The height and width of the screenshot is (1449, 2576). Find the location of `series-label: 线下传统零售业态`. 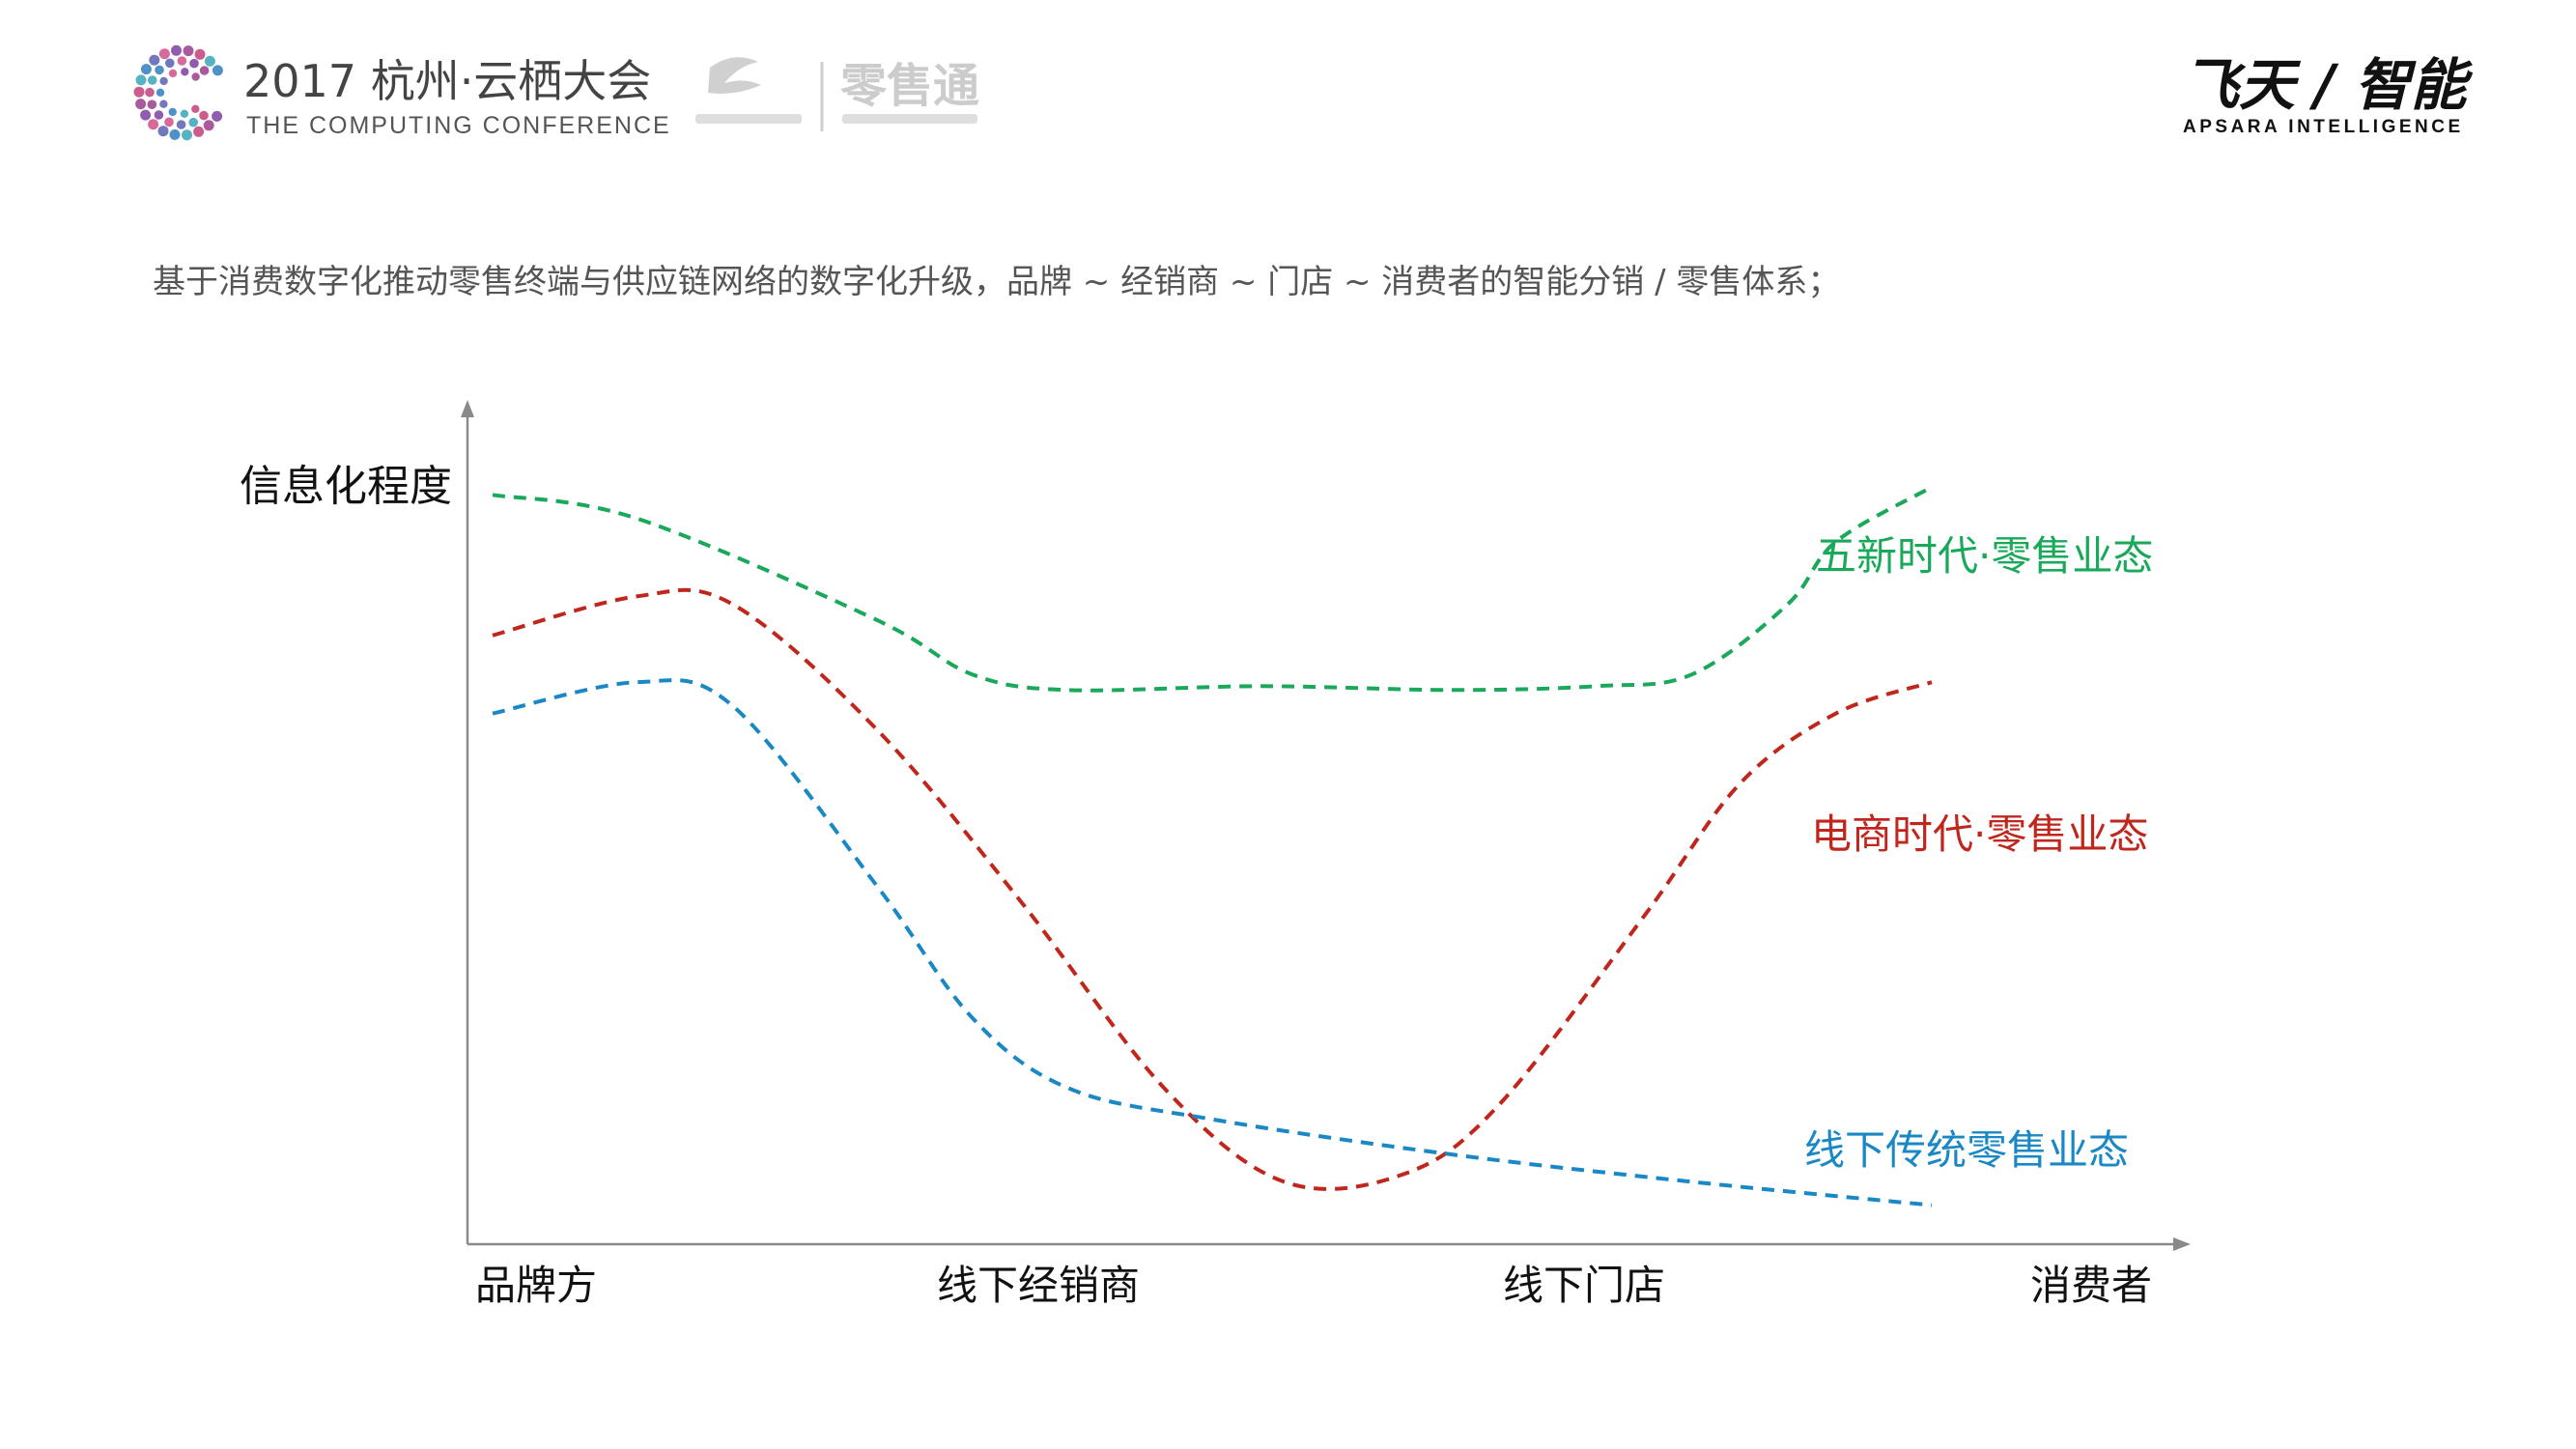

series-label: 线下传统零售业态 is located at coordinates (1966, 1150).